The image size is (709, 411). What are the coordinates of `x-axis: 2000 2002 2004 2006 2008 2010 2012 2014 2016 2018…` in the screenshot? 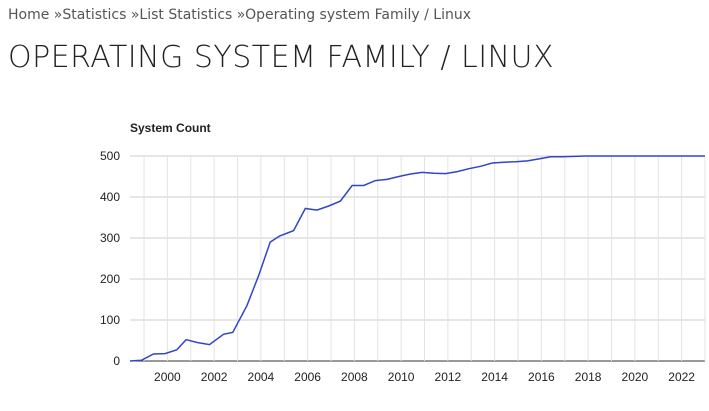 It's located at (424, 377).